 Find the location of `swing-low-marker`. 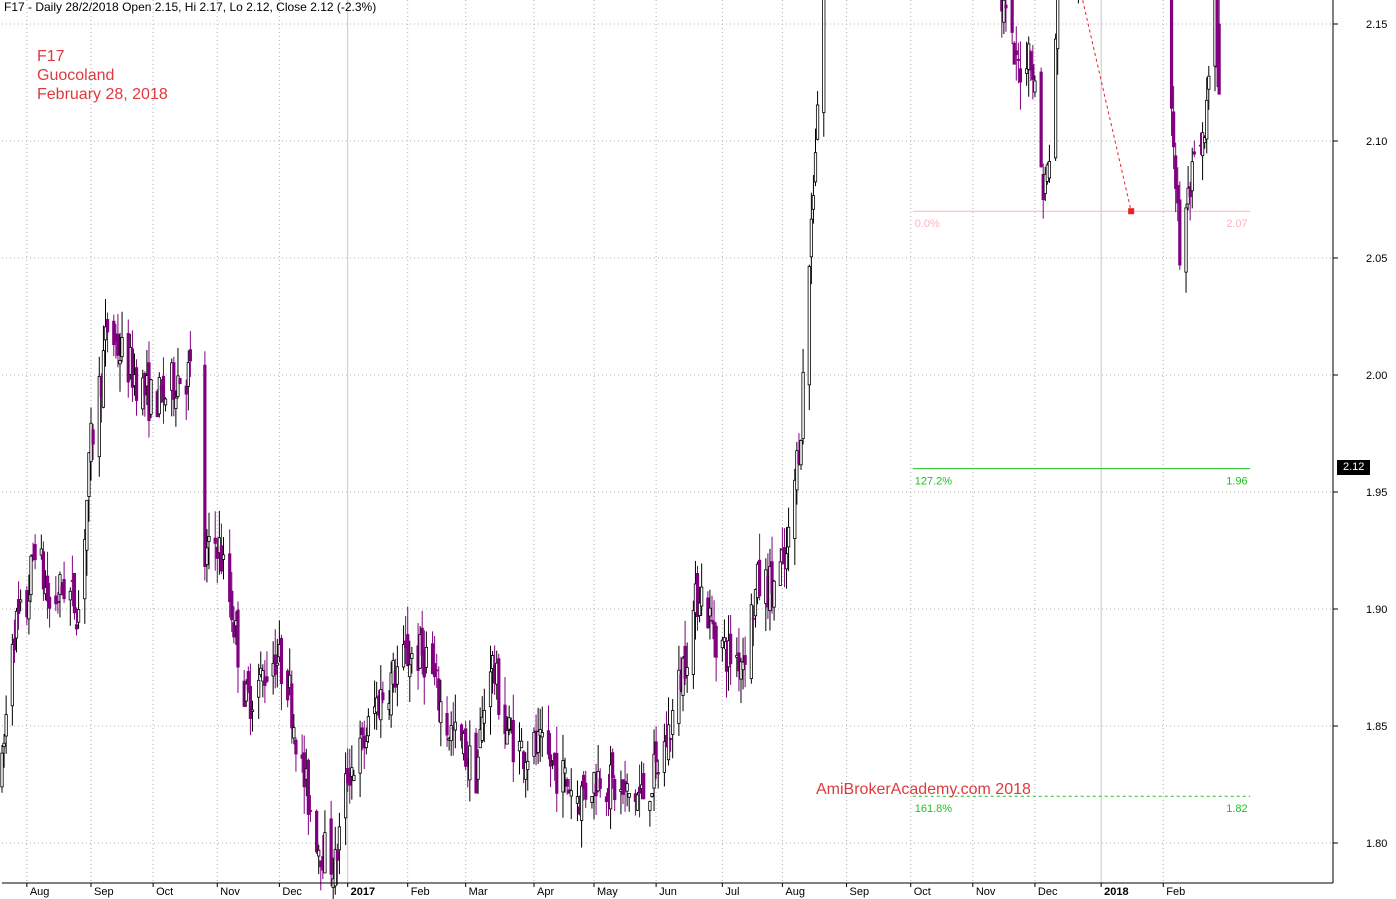

swing-low-marker is located at coordinates (1131, 211).